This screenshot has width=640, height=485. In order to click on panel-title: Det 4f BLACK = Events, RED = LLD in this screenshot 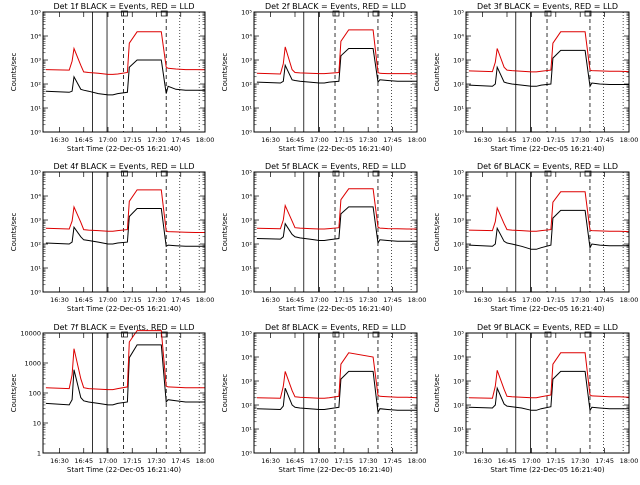, I will do `click(123, 166)`.